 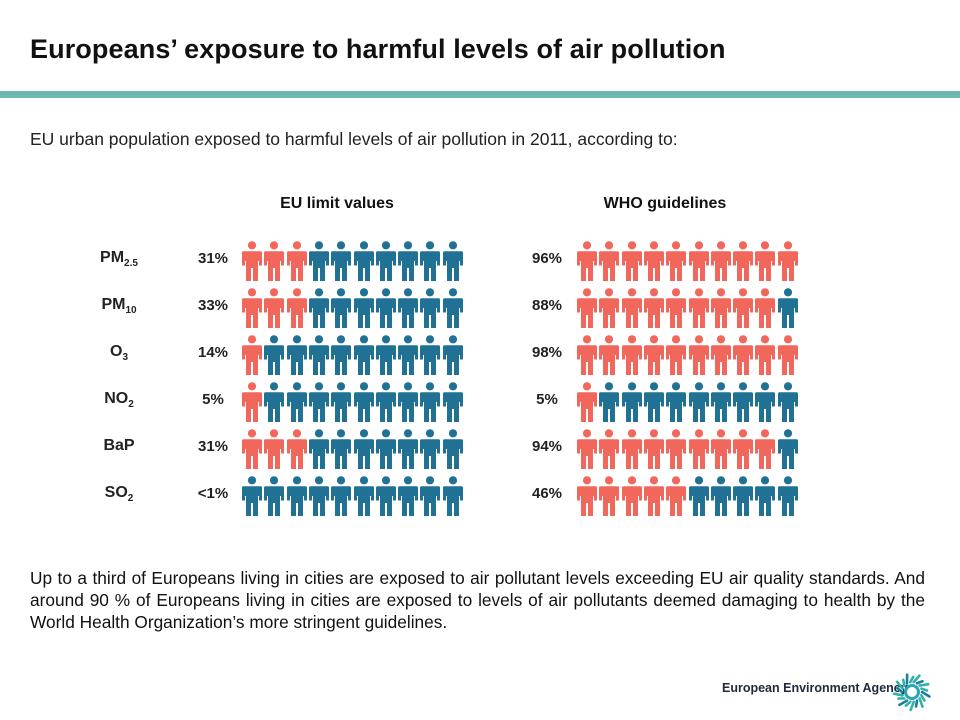 I want to click on pollutant-symbol: O, so click(x=116, y=351).